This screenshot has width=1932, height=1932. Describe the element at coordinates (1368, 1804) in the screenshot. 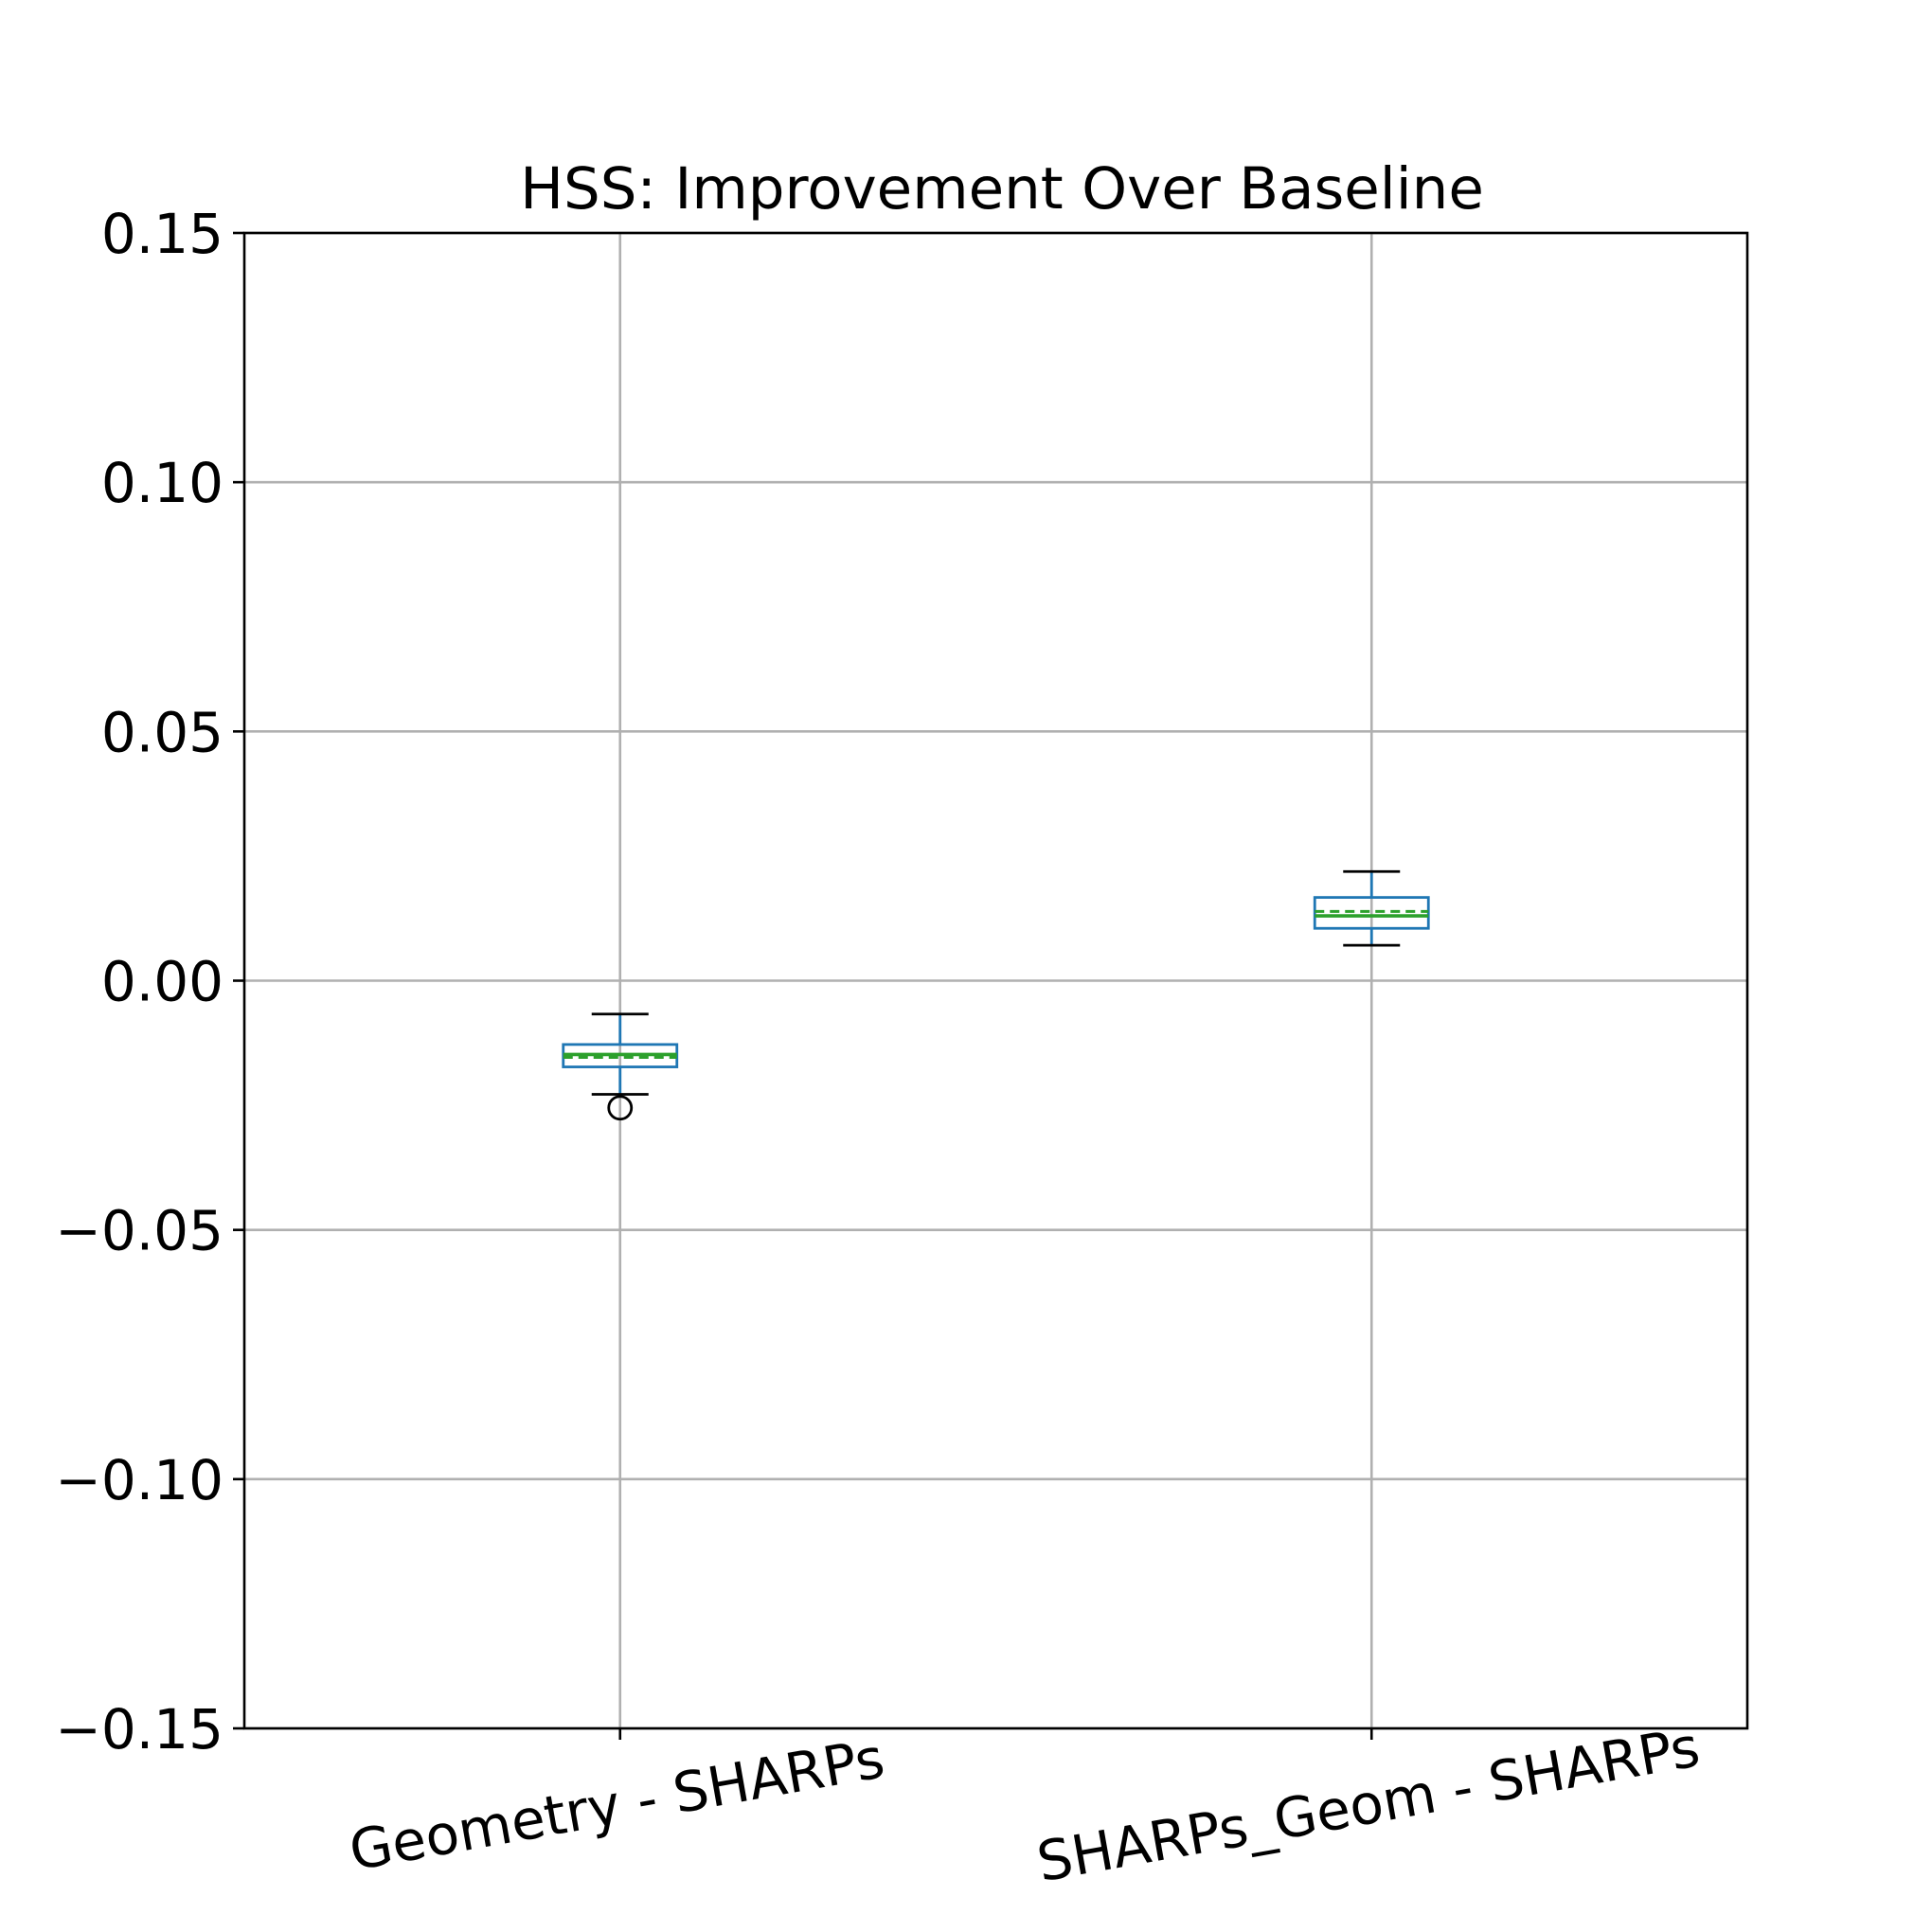

I see `x-category-label: SHARPs_Geom - SHARPs` at that location.